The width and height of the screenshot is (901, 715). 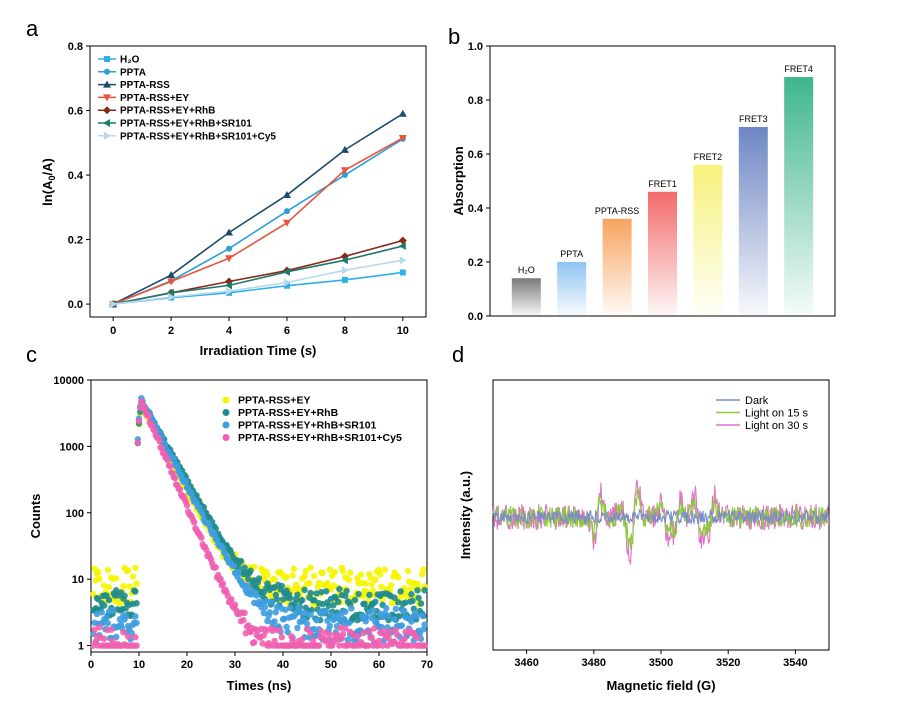 What do you see at coordinates (274, 401) in the screenshot?
I see `panel-c-legend-label: PPTA-RSS+EY` at bounding box center [274, 401].